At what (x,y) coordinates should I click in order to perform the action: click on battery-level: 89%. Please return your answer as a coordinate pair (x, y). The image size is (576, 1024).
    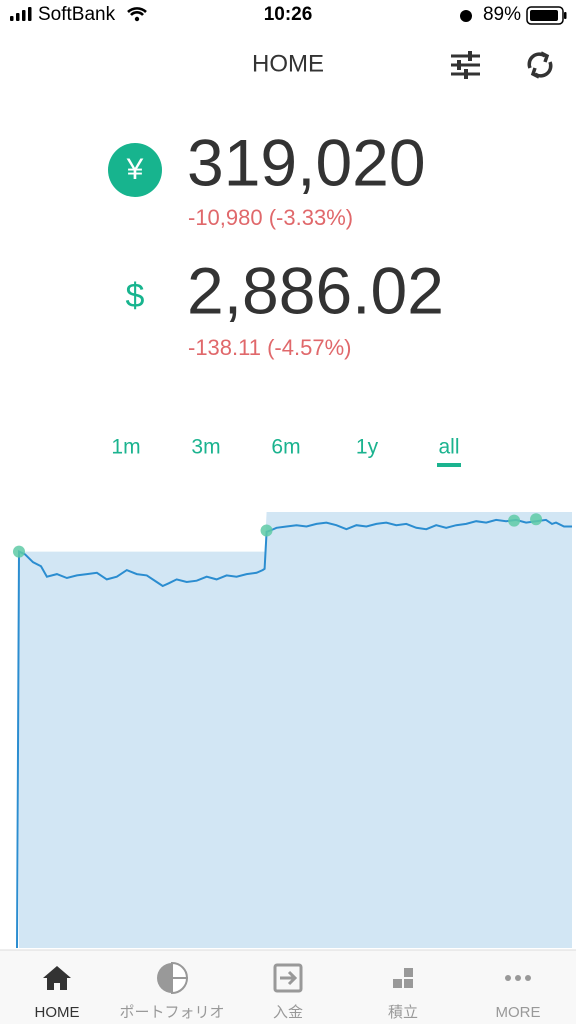
    Looking at the image, I should click on (502, 14).